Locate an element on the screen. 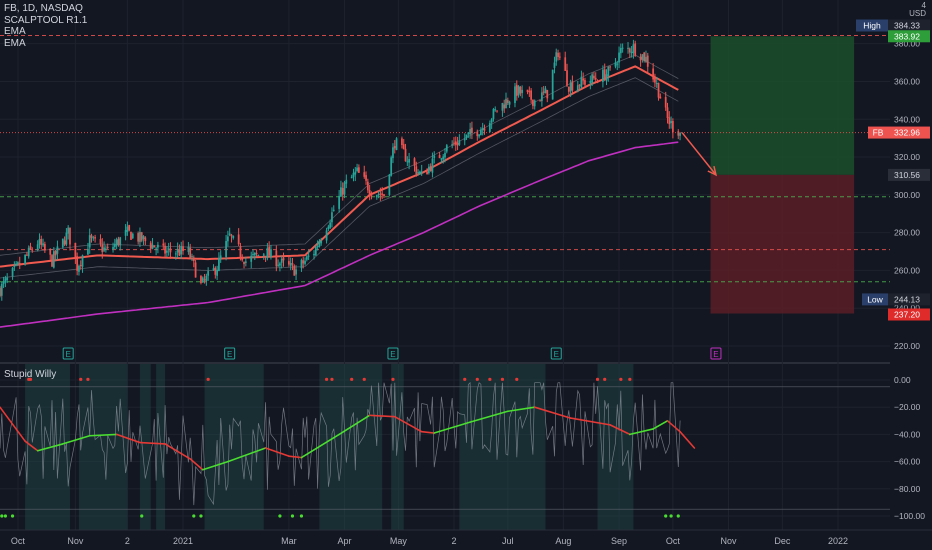 The height and width of the screenshot is (550, 932). price-label-tag-2: FB is located at coordinates (878, 133).